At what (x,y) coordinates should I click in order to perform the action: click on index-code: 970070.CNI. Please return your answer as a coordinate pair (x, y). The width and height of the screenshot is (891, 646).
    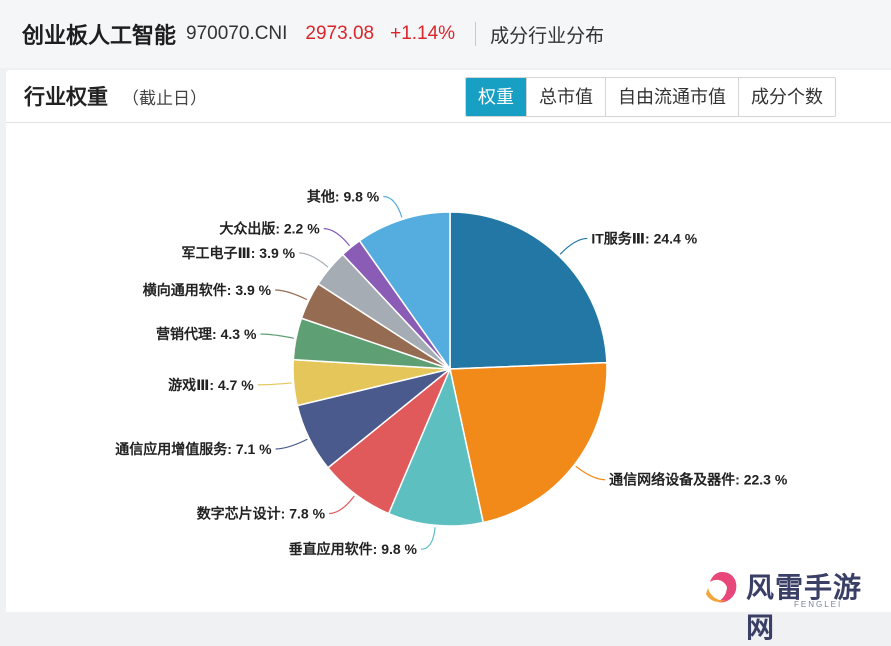
    Looking at the image, I should click on (237, 33).